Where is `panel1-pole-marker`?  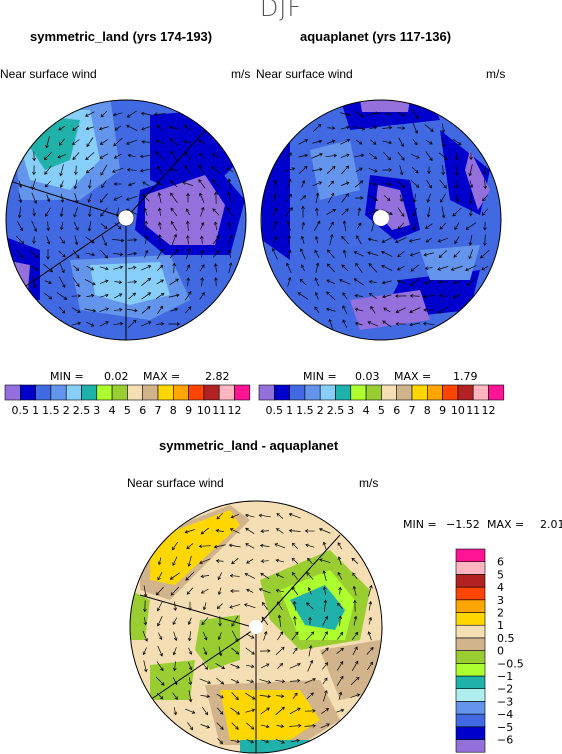 panel1-pole-marker is located at coordinates (126, 218).